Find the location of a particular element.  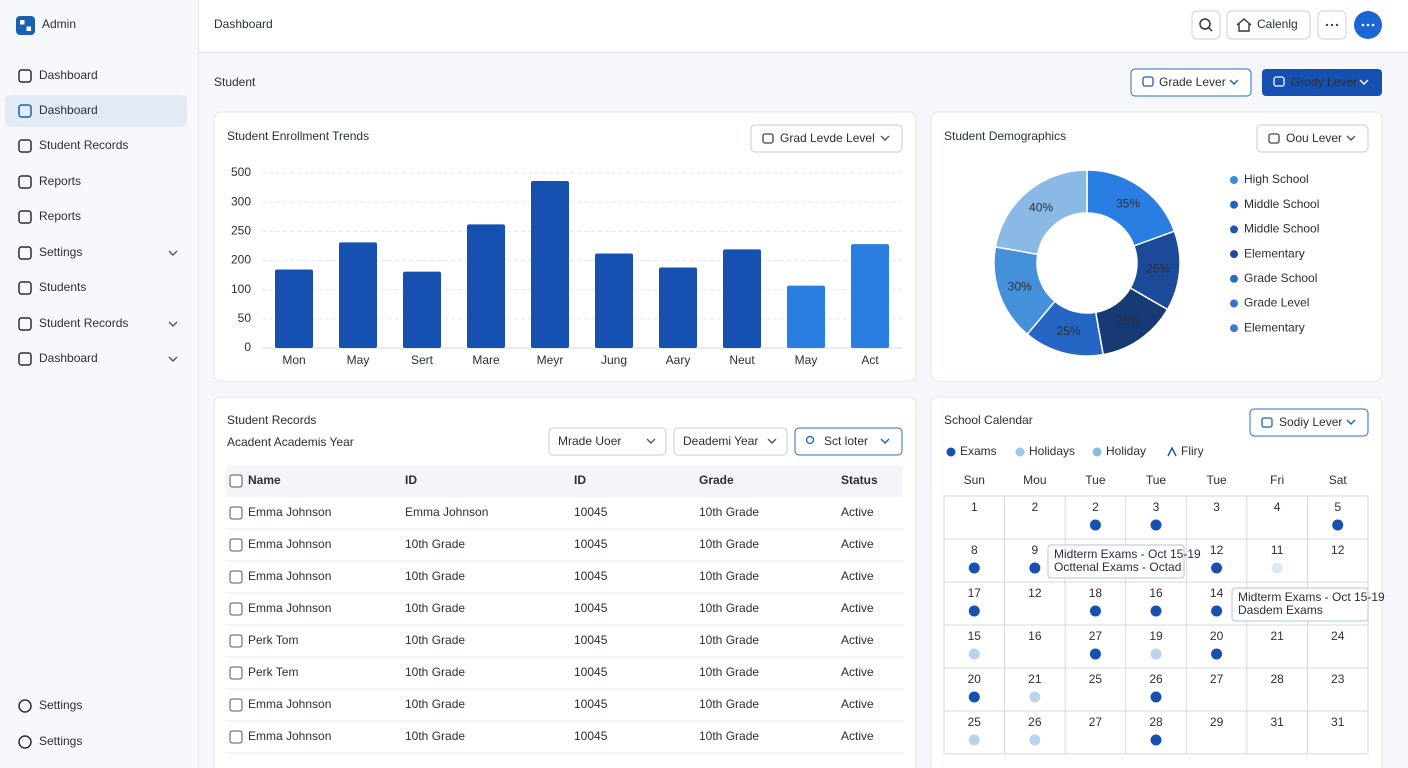

calendar-day: 5 is located at coordinates (1337, 507).